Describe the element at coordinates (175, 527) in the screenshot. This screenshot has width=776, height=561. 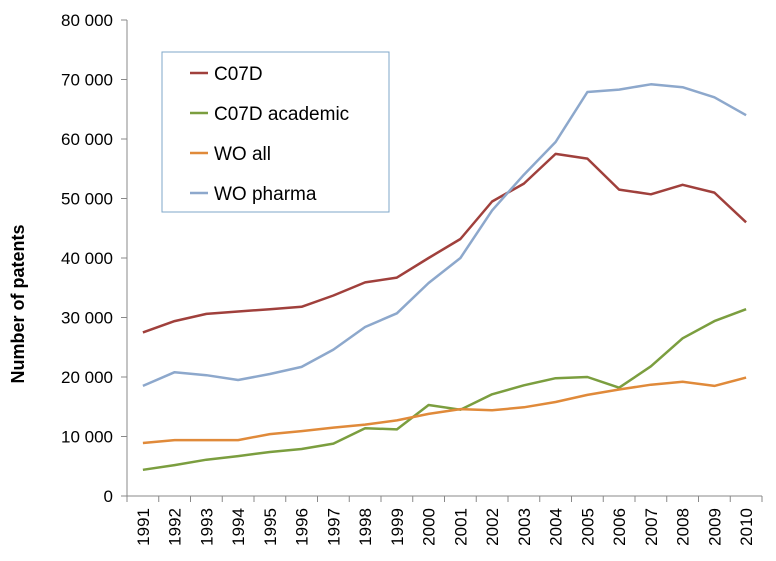
I see `x-tick-label: 1992` at that location.